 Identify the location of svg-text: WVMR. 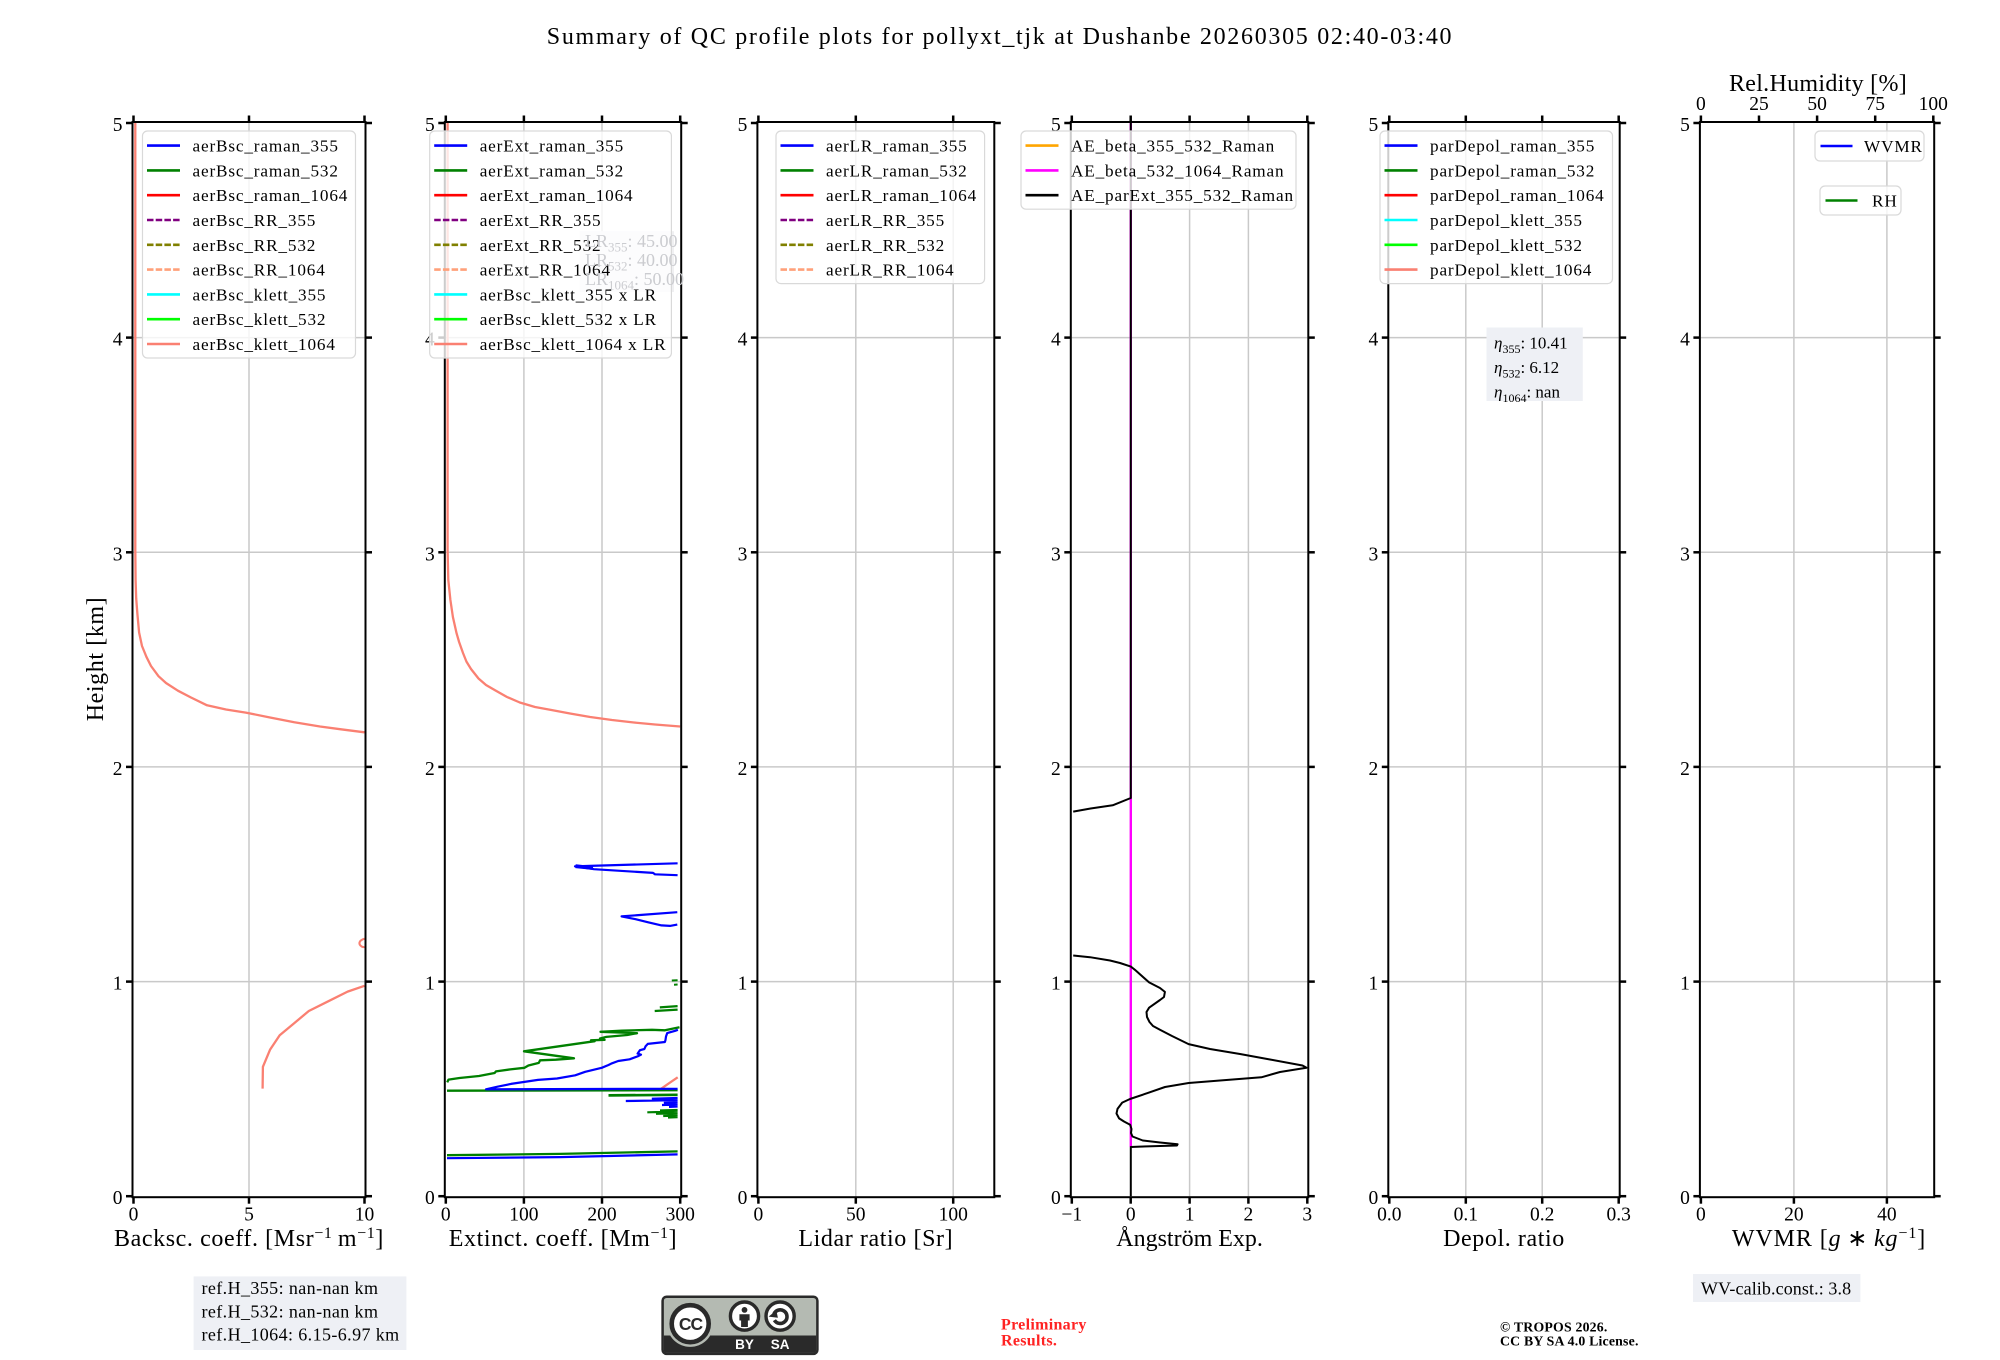
(1893, 146).